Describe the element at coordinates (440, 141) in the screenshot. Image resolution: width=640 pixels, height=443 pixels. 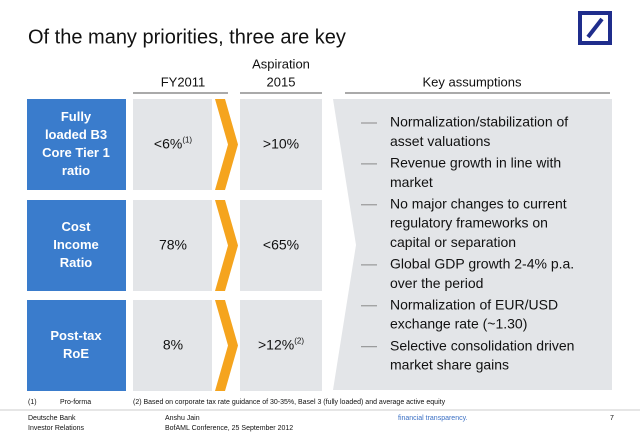
I see `assumption-text: asset valuations` at that location.